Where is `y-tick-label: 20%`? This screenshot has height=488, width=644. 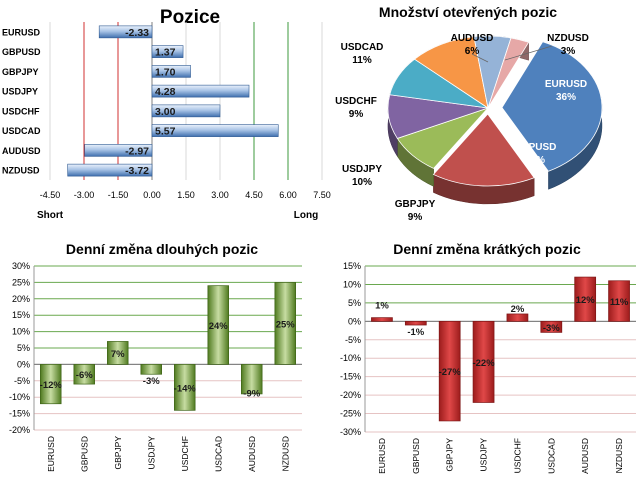
y-tick-label: 20% is located at coordinates (21, 299).